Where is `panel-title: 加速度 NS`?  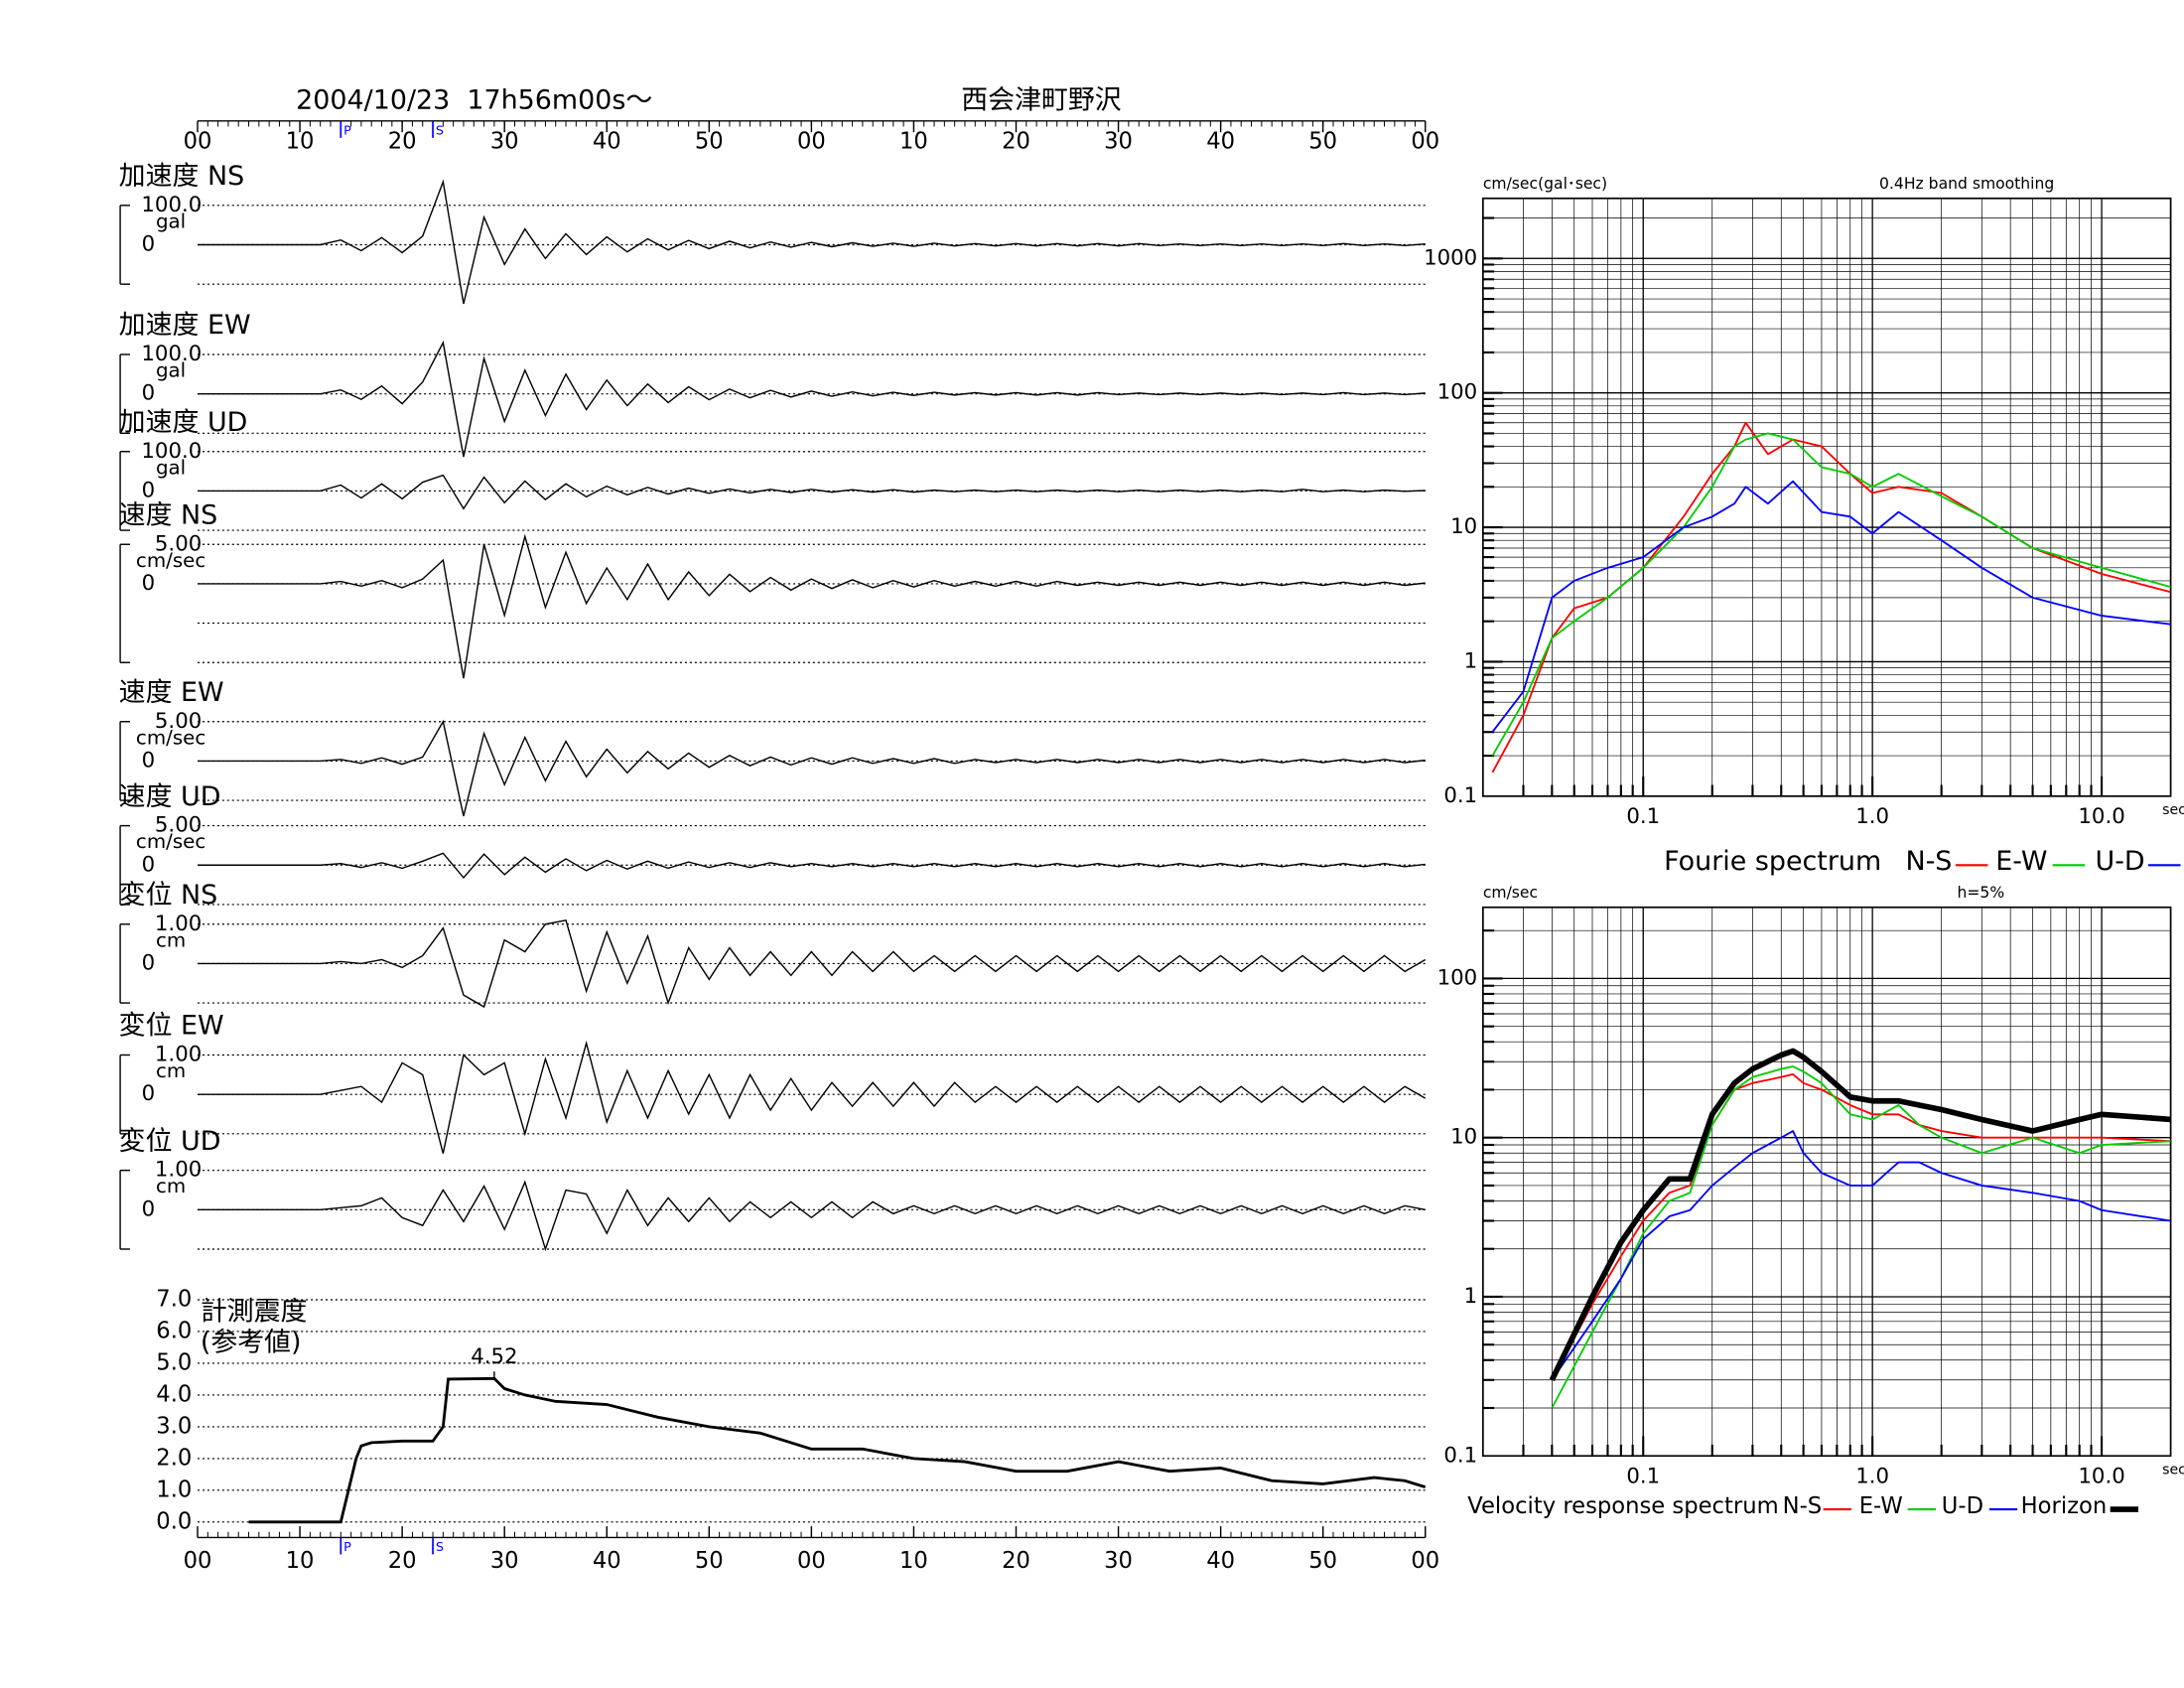 panel-title: 加速度 NS is located at coordinates (181, 176).